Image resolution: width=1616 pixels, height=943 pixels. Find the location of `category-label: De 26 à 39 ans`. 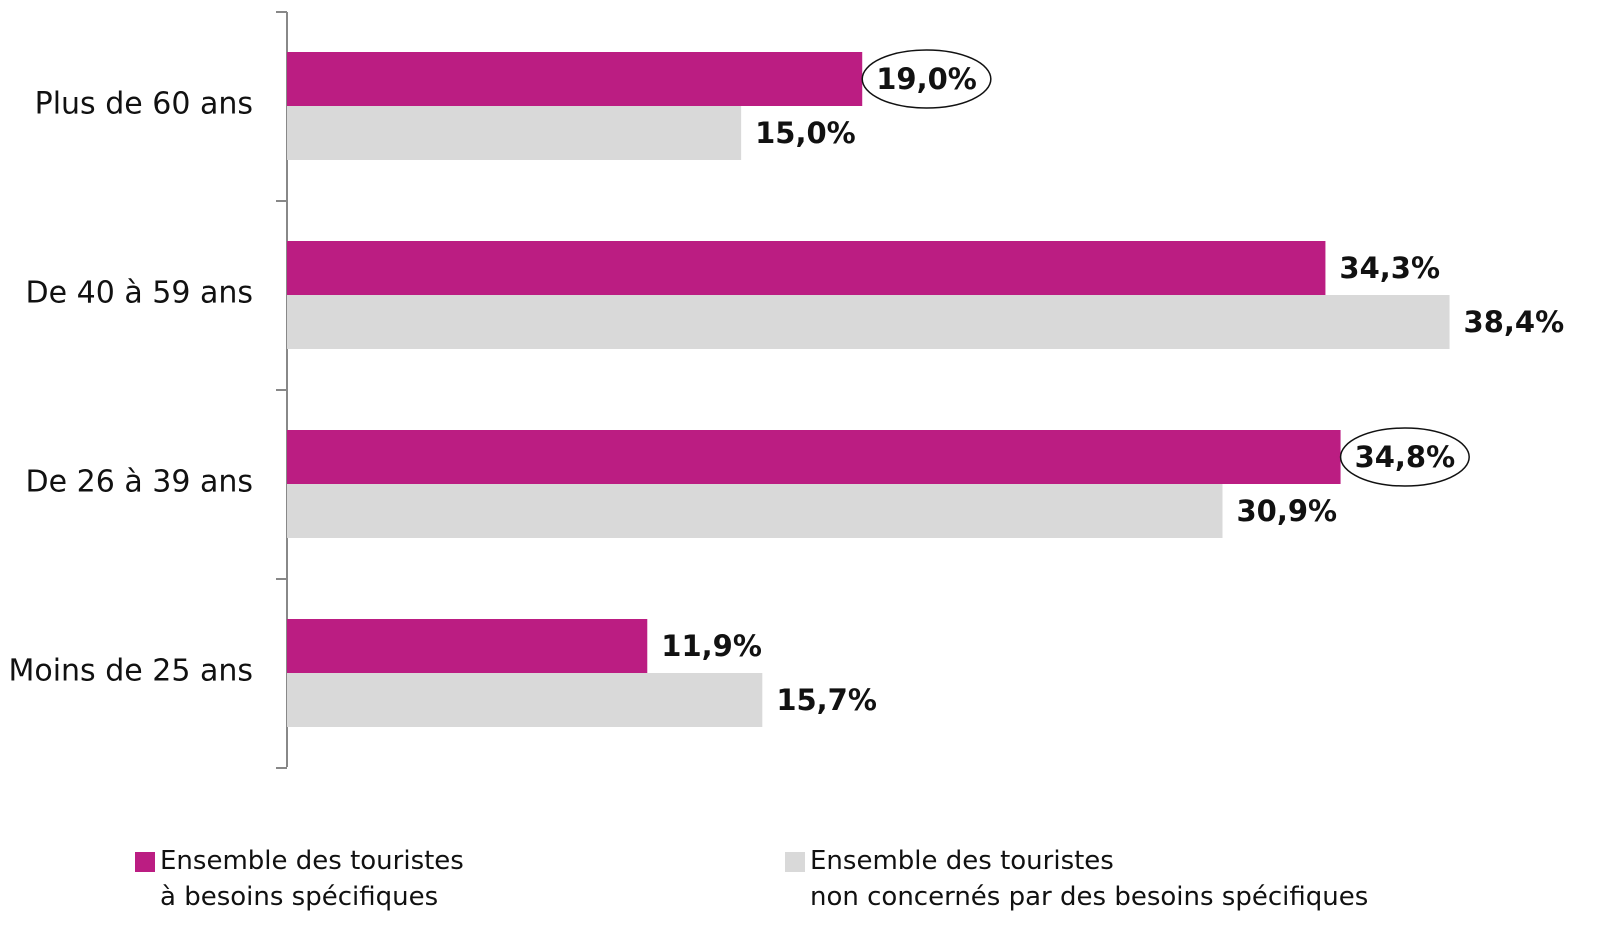

category-label: De 26 à 39 ans is located at coordinates (139, 482).